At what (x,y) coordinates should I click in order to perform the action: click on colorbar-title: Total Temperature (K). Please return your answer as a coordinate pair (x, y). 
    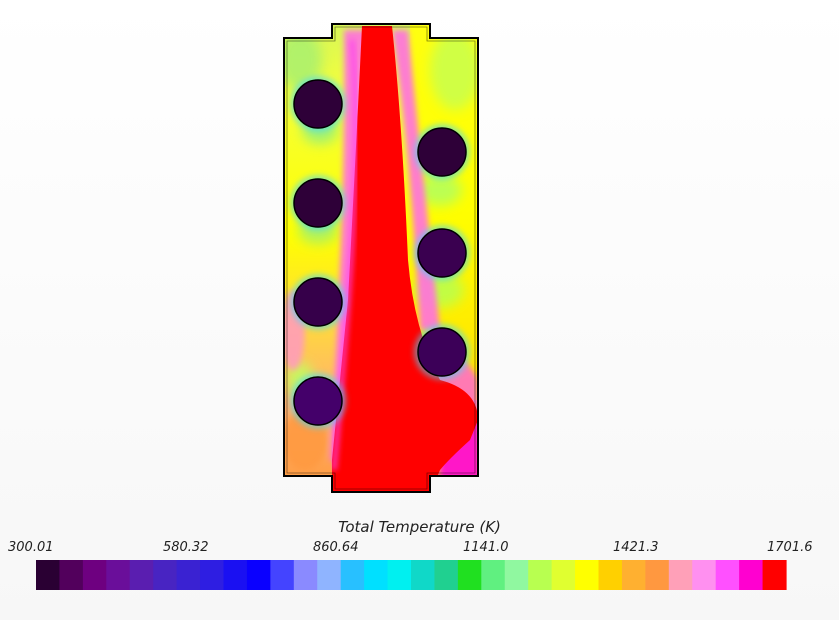
    Looking at the image, I should click on (419, 527).